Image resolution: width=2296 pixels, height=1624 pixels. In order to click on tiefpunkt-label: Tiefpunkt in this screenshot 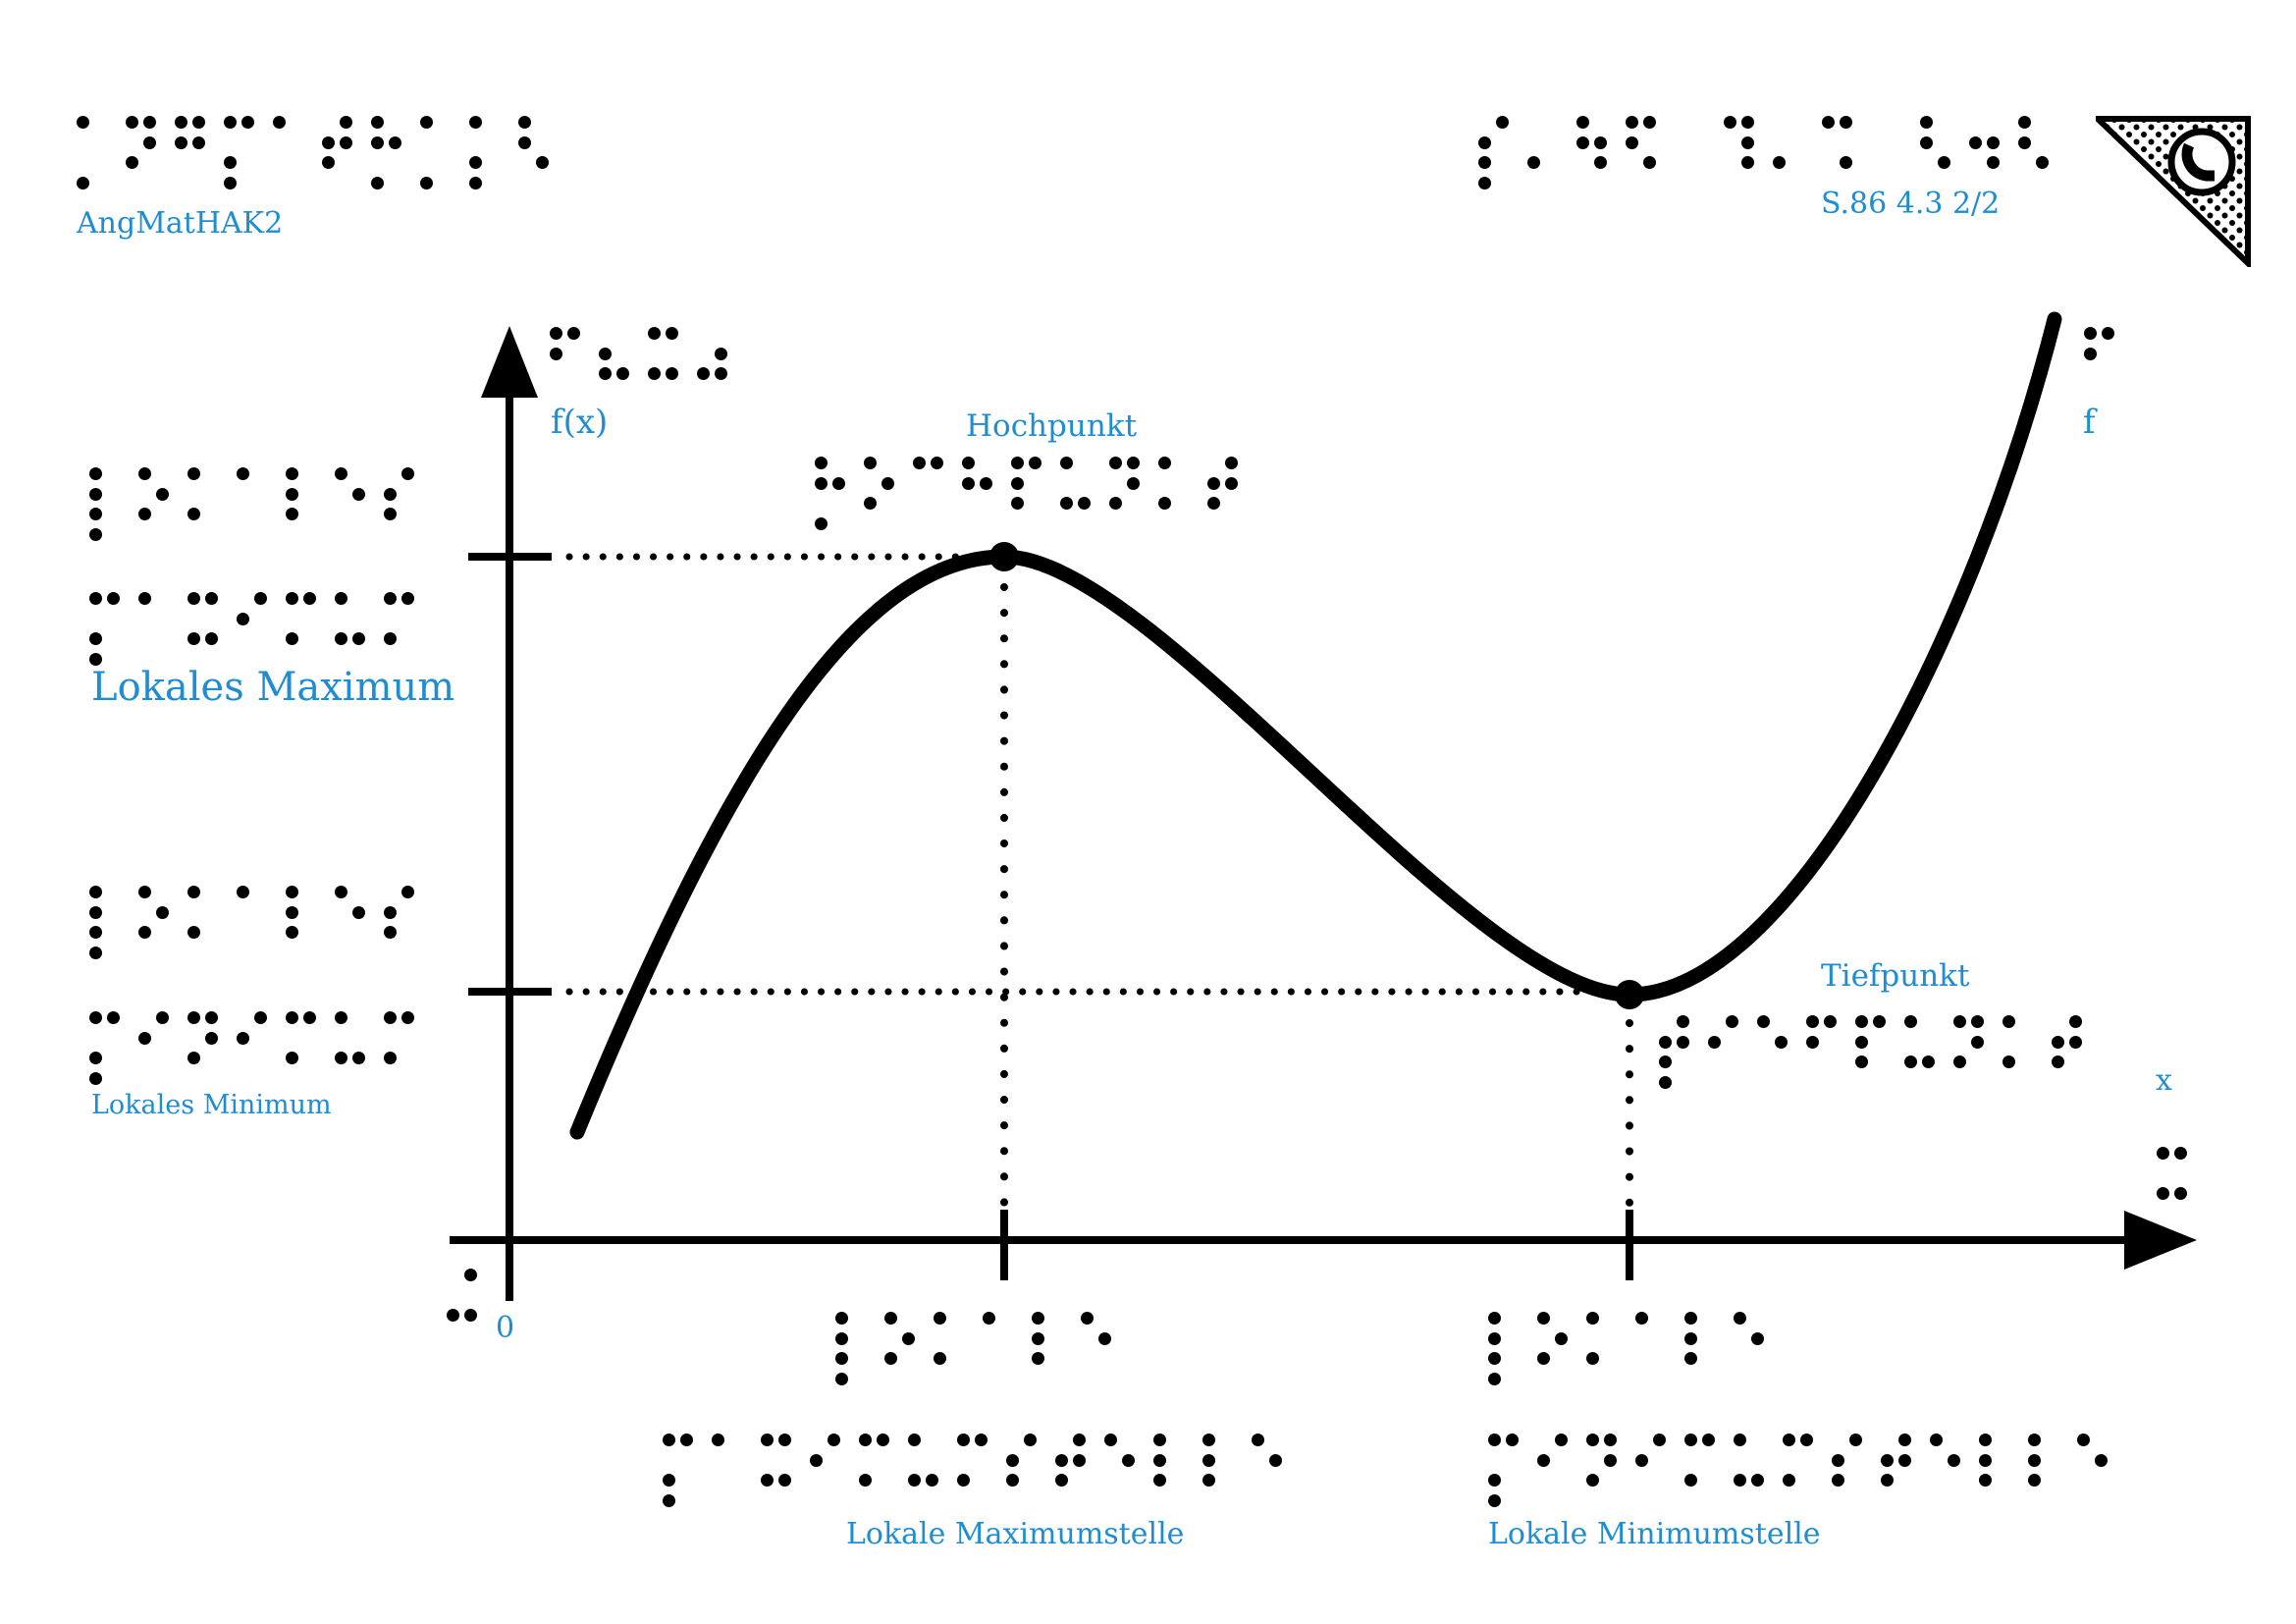, I will do `click(1895, 976)`.